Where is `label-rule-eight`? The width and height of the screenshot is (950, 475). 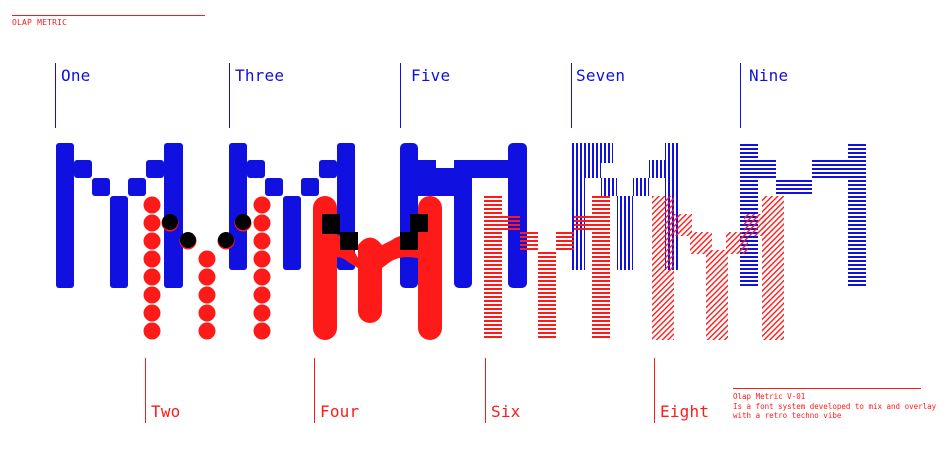 label-rule-eight is located at coordinates (654, 390).